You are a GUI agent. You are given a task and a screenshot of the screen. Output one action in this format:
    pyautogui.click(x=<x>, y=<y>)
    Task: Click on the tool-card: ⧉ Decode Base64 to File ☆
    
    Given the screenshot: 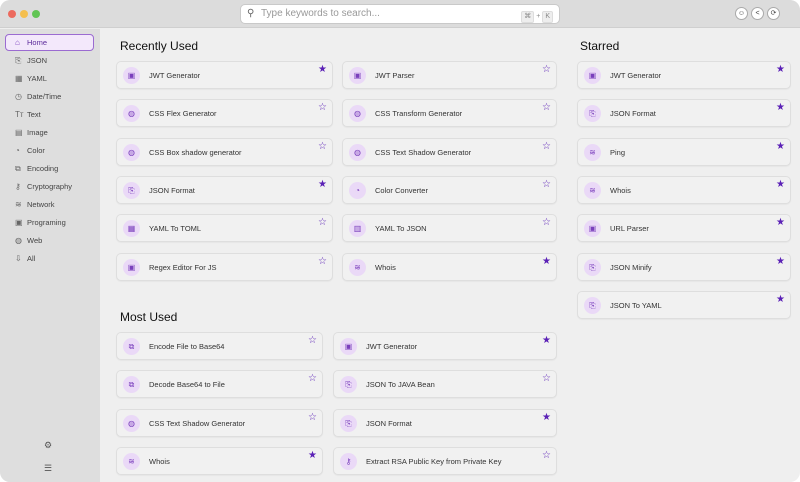 What is the action you would take?
    pyautogui.click(x=219, y=384)
    